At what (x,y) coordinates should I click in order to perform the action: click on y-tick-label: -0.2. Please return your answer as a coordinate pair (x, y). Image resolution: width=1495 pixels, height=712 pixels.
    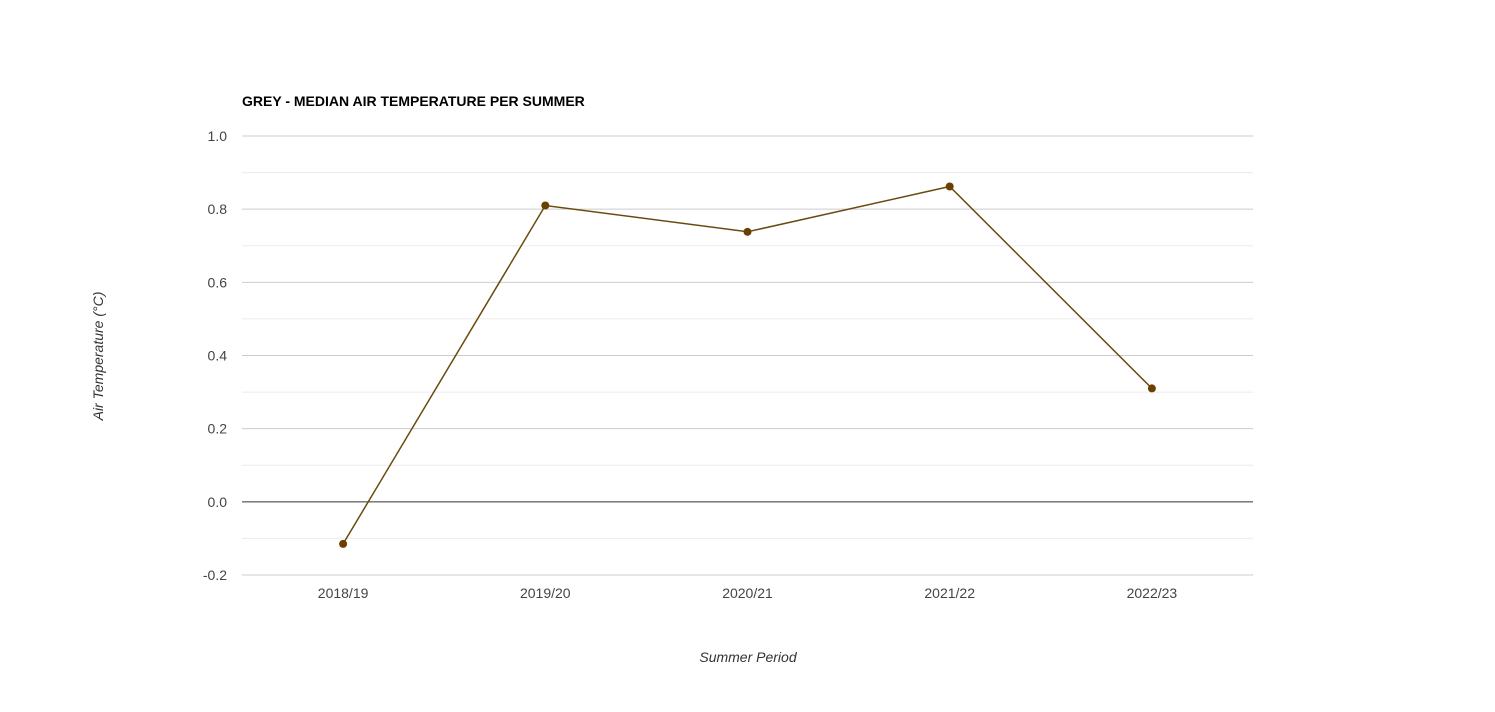
    Looking at the image, I should click on (215, 575).